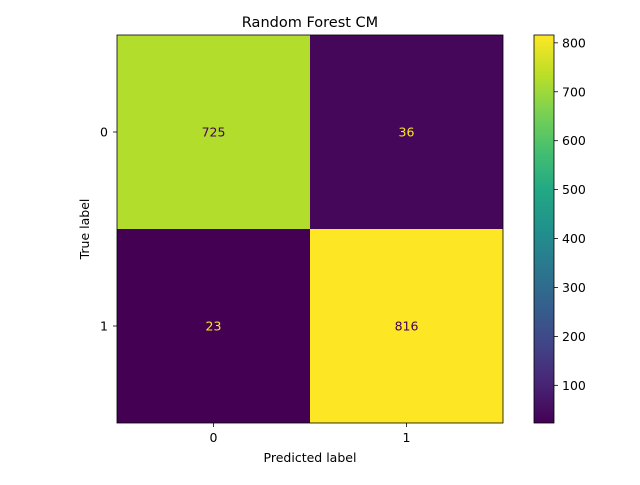 This screenshot has width=640, height=485. Describe the element at coordinates (214, 437) in the screenshot. I see `x-tick-label: 0` at that location.